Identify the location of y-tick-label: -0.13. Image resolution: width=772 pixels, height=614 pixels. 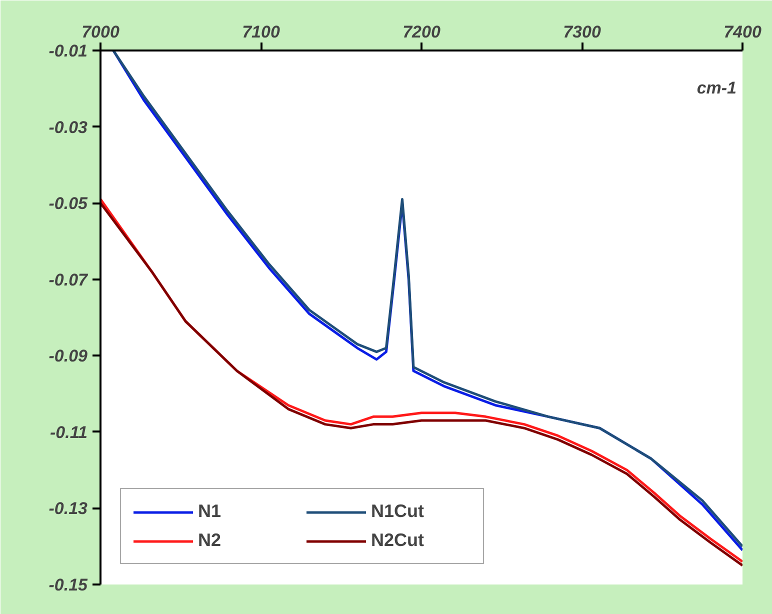
(68, 508).